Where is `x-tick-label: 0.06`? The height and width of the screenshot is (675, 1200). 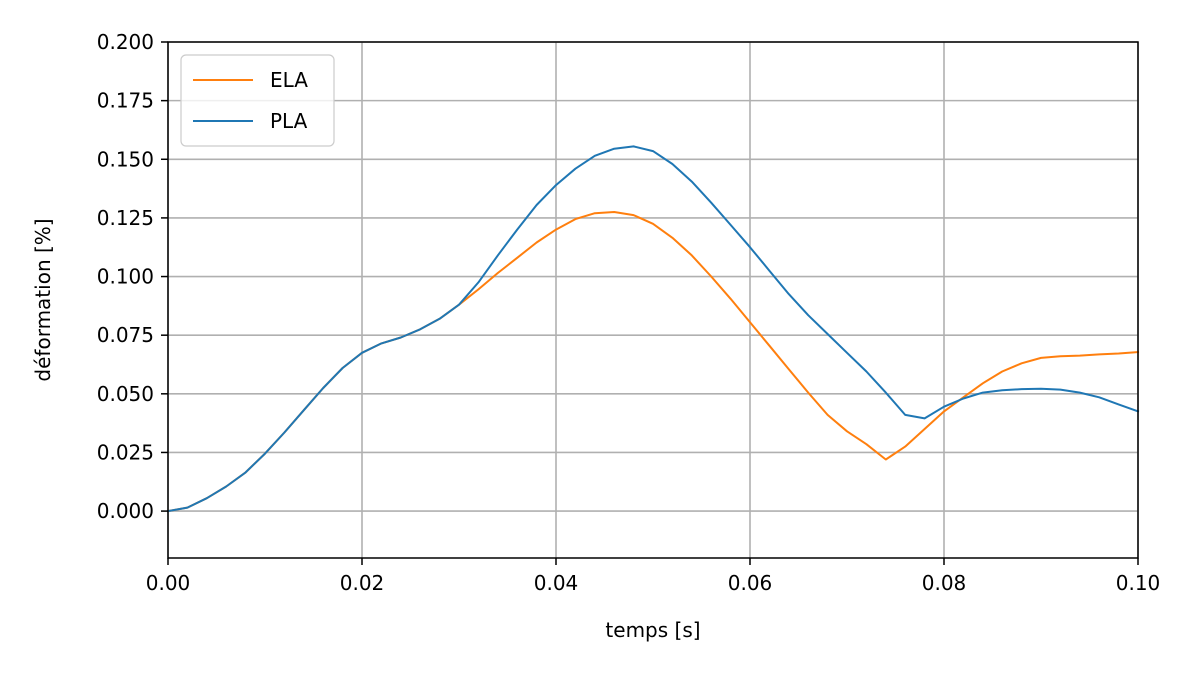 x-tick-label: 0.06 is located at coordinates (750, 583).